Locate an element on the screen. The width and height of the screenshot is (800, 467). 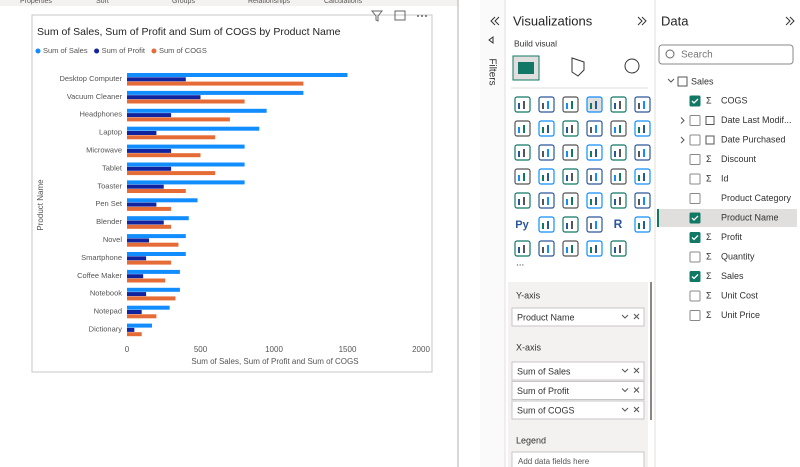
field-name: Date Purchased is located at coordinates (753, 139).